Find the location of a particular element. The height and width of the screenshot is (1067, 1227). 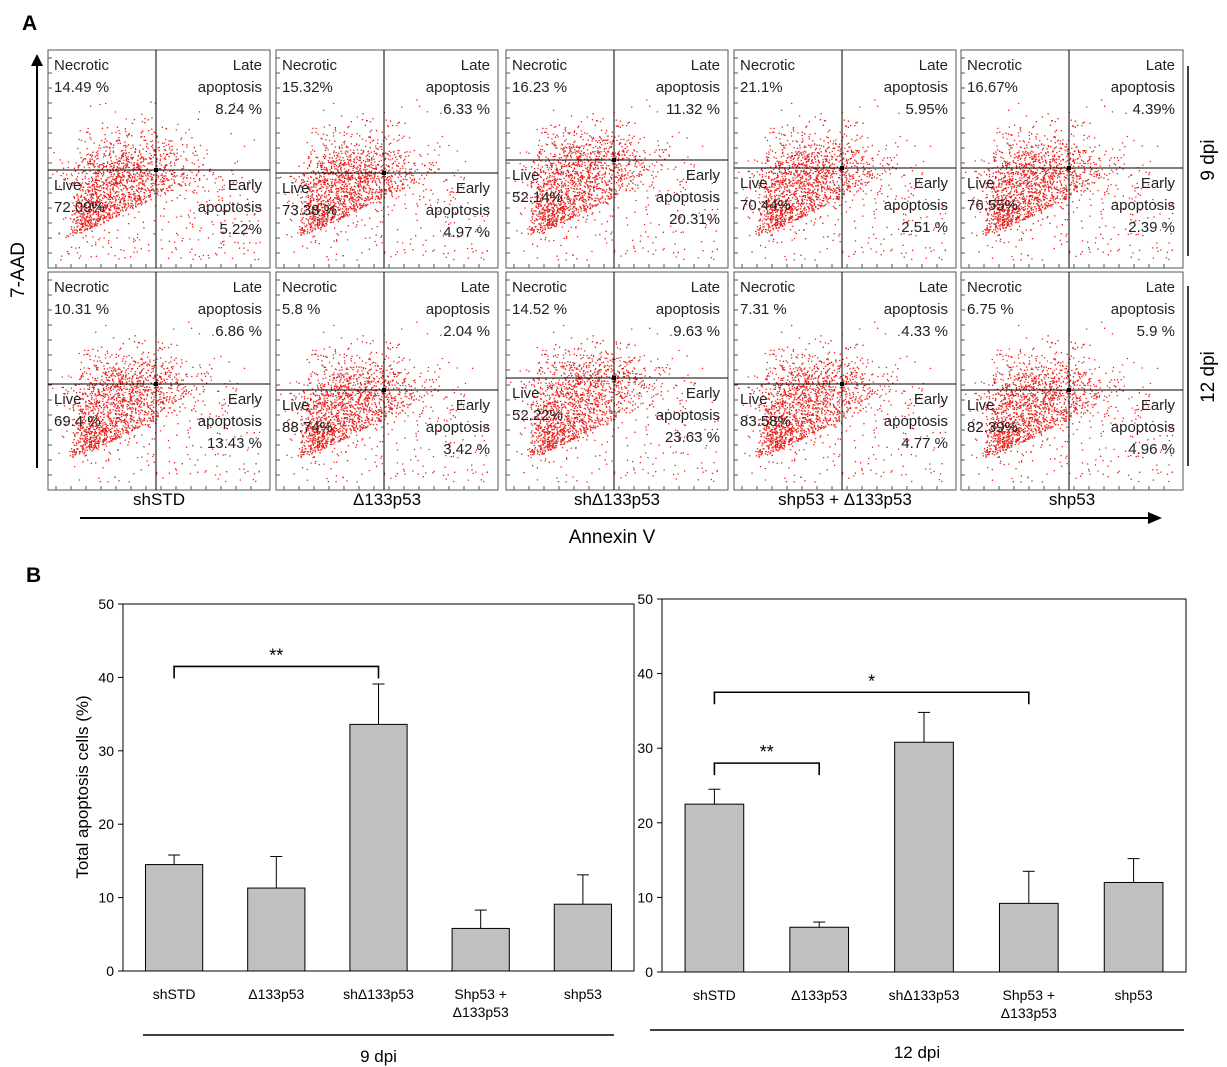

necrotic-value: 5.8 % is located at coordinates (301, 309).